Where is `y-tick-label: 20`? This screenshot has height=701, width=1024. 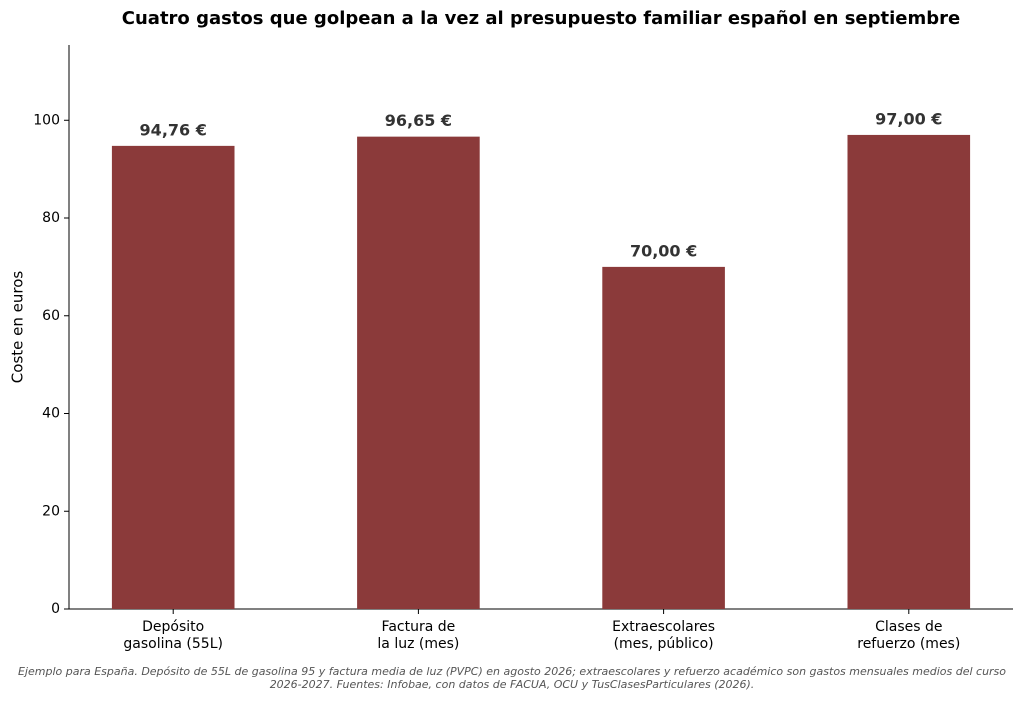
y-tick-label: 20 is located at coordinates (51, 511).